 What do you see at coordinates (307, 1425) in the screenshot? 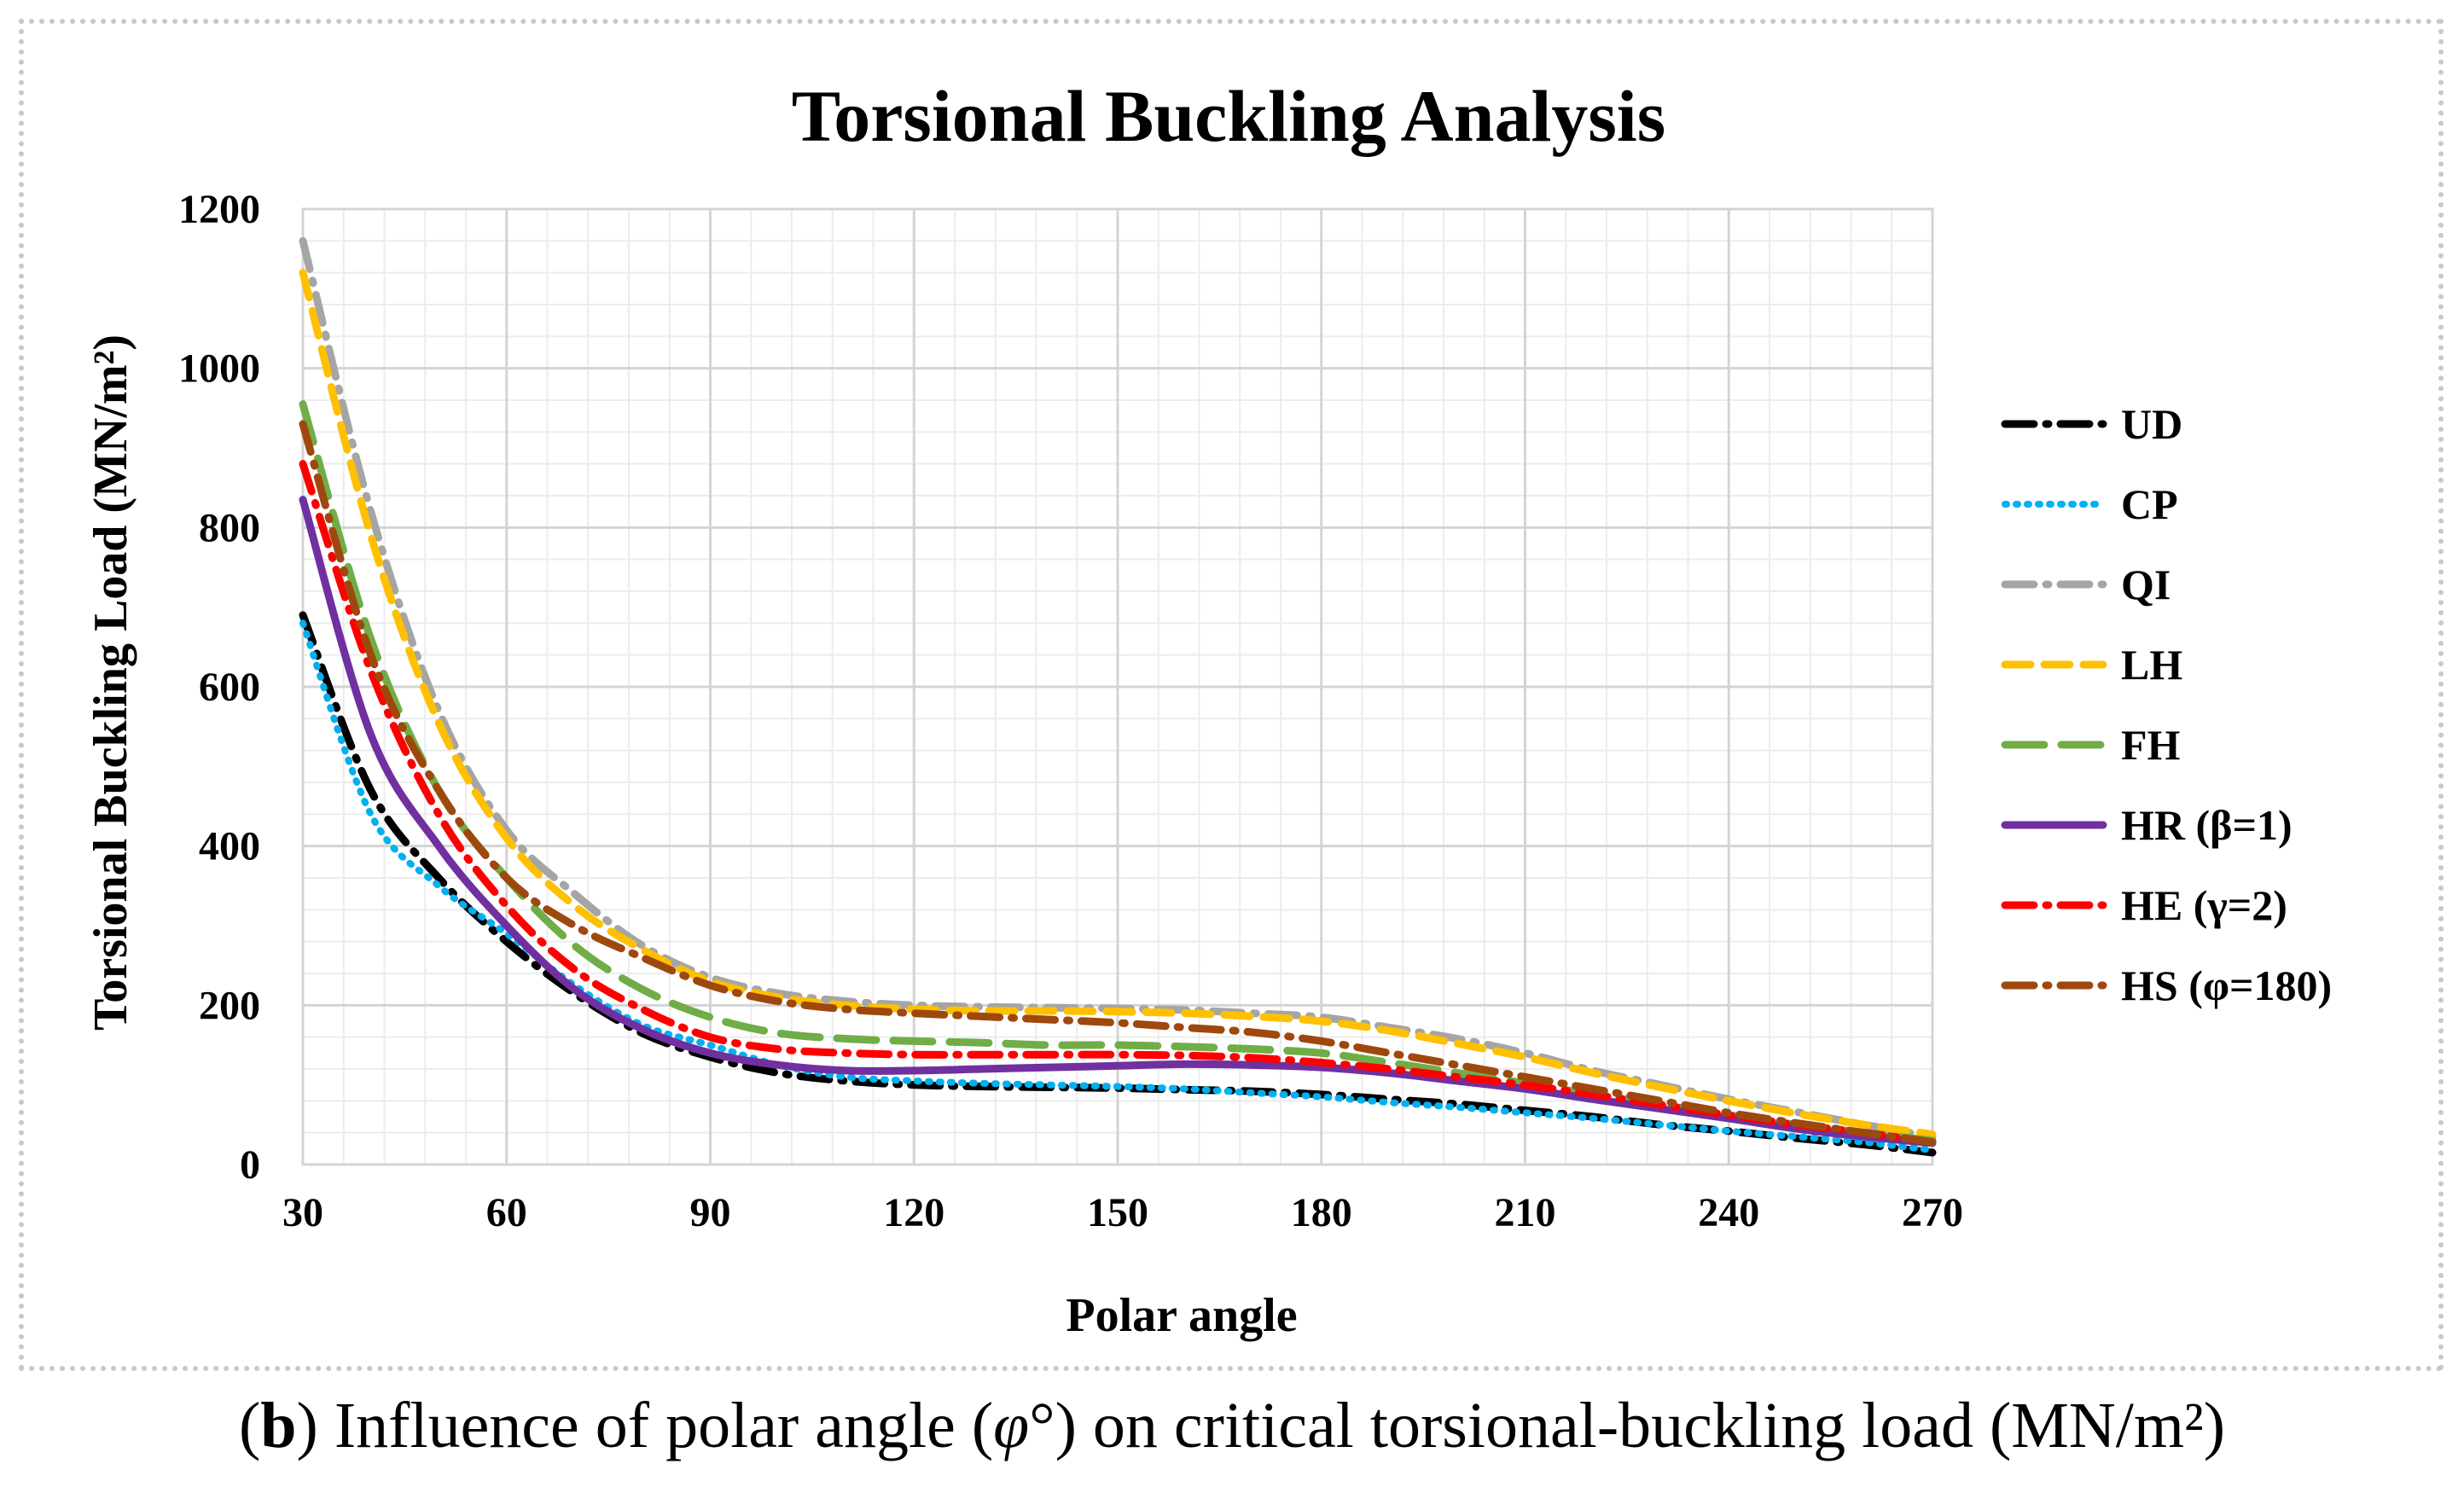
I see `caption-close-paren: )` at bounding box center [307, 1425].